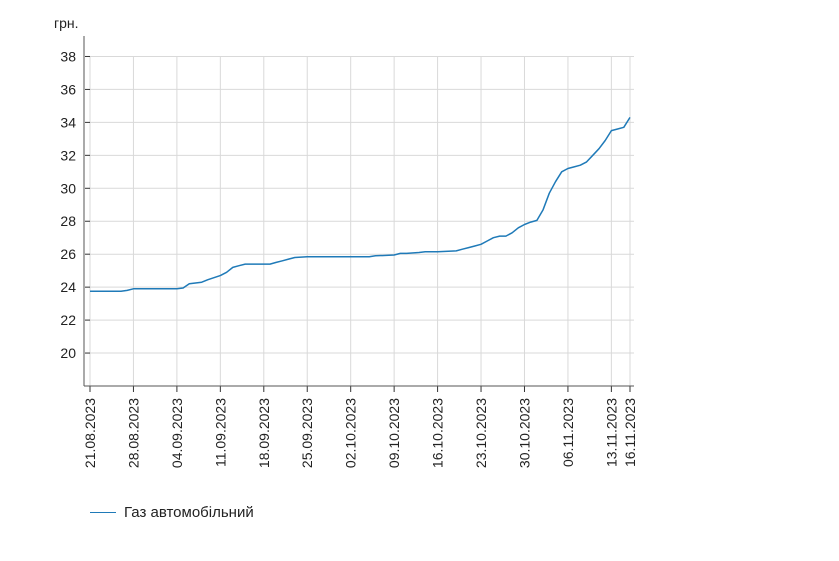  Describe the element at coordinates (68, 204) in the screenshot. I see `y-tick-labels: 20 22 24 26 28 30 32 34 36 38` at that location.